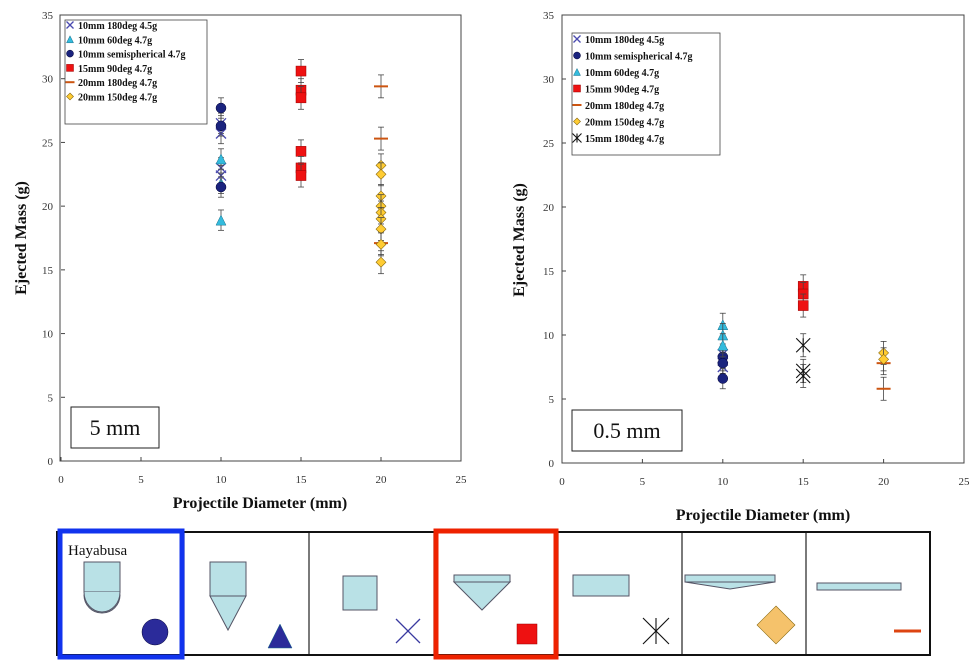 The image size is (974, 661). Describe the element at coordinates (723, 482) in the screenshot. I see `x-tick-label: 10` at that location.